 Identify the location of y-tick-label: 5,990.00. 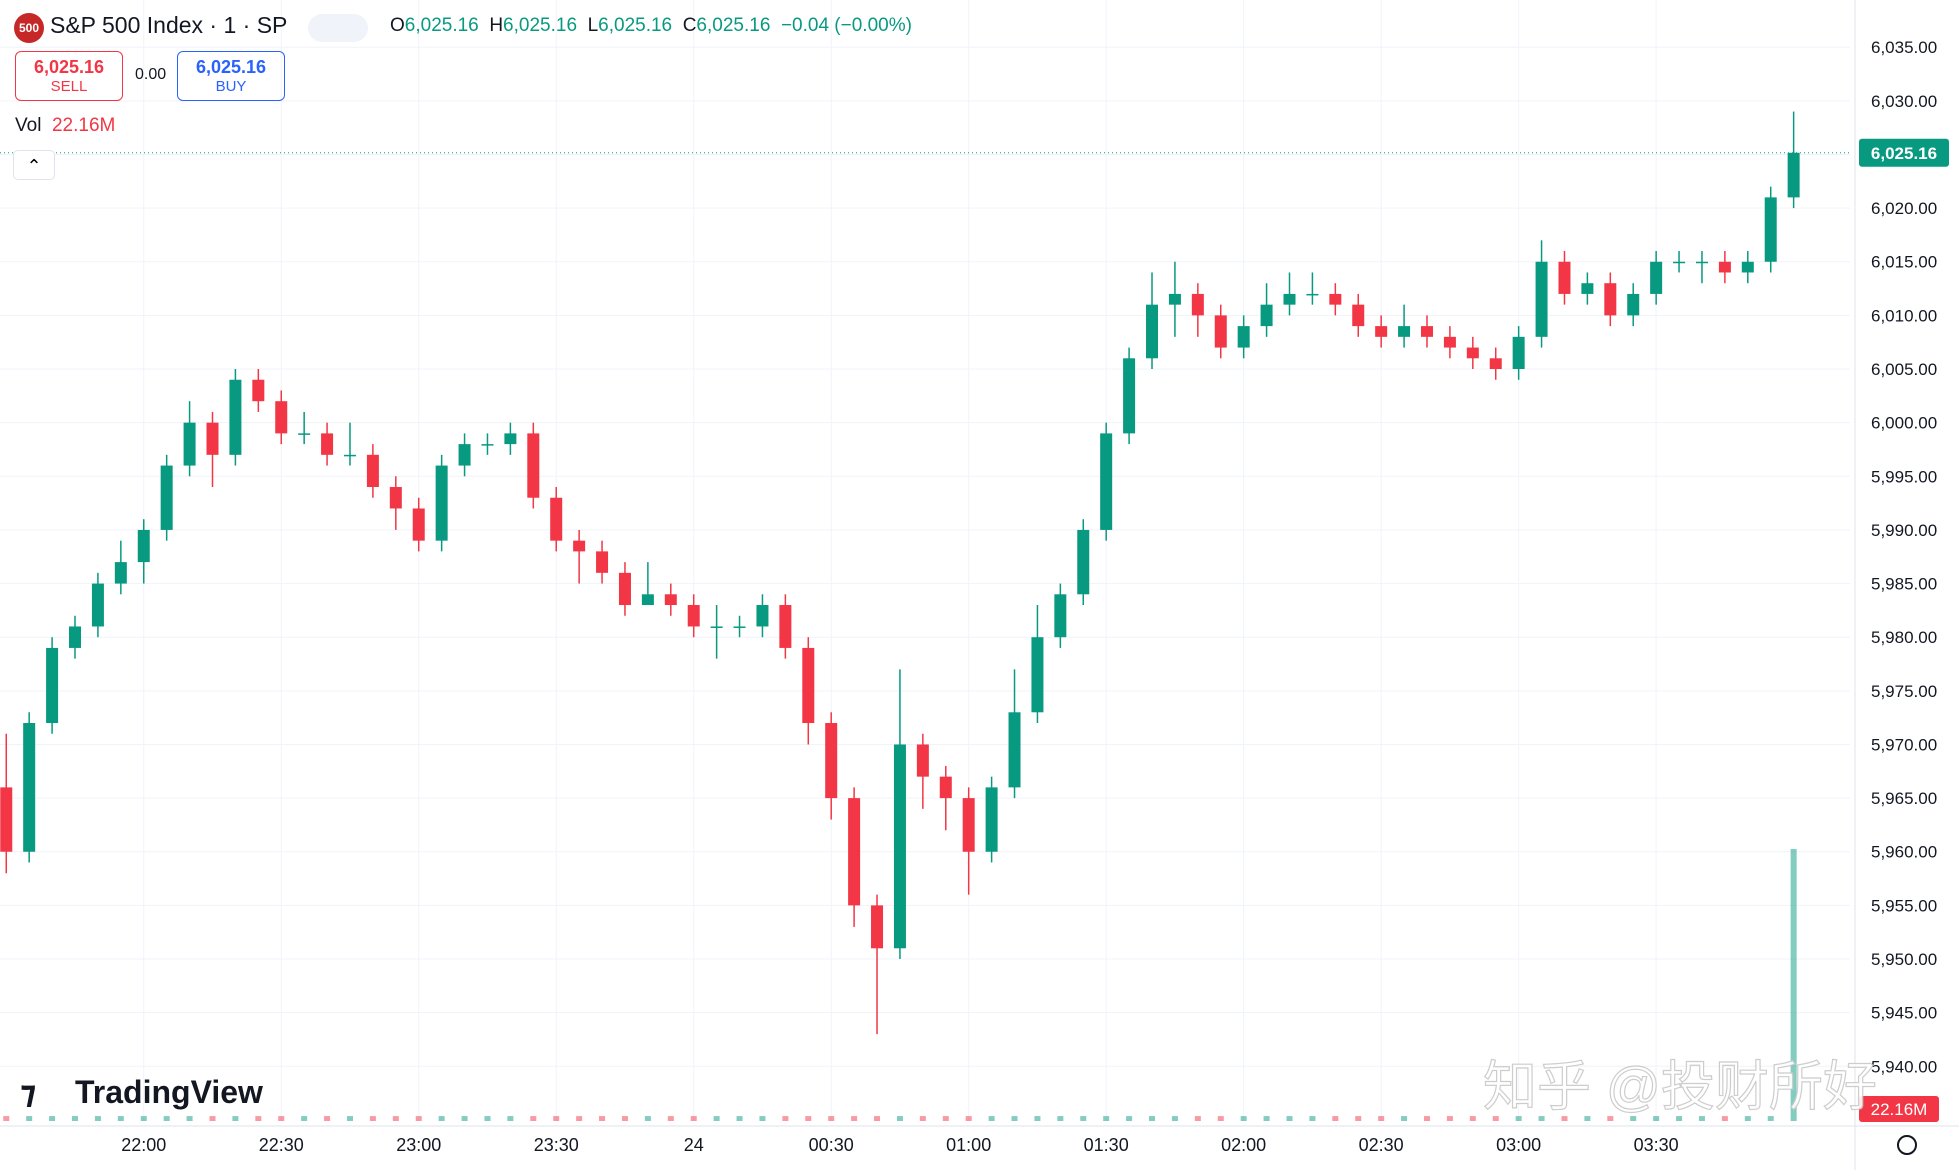
(1904, 530).